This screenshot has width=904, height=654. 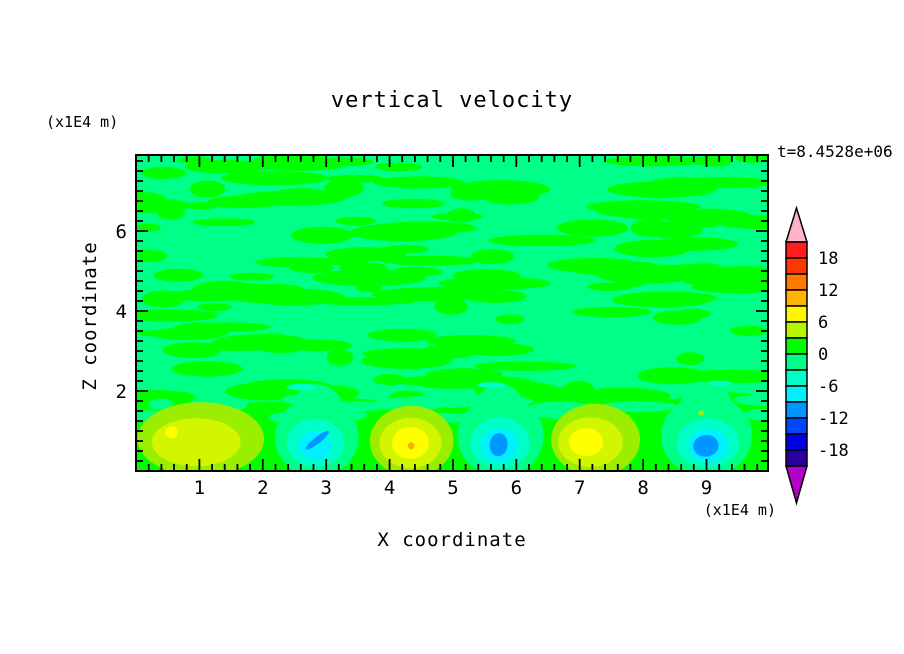 I want to click on x-tick-label: 3, so click(x=325, y=488).